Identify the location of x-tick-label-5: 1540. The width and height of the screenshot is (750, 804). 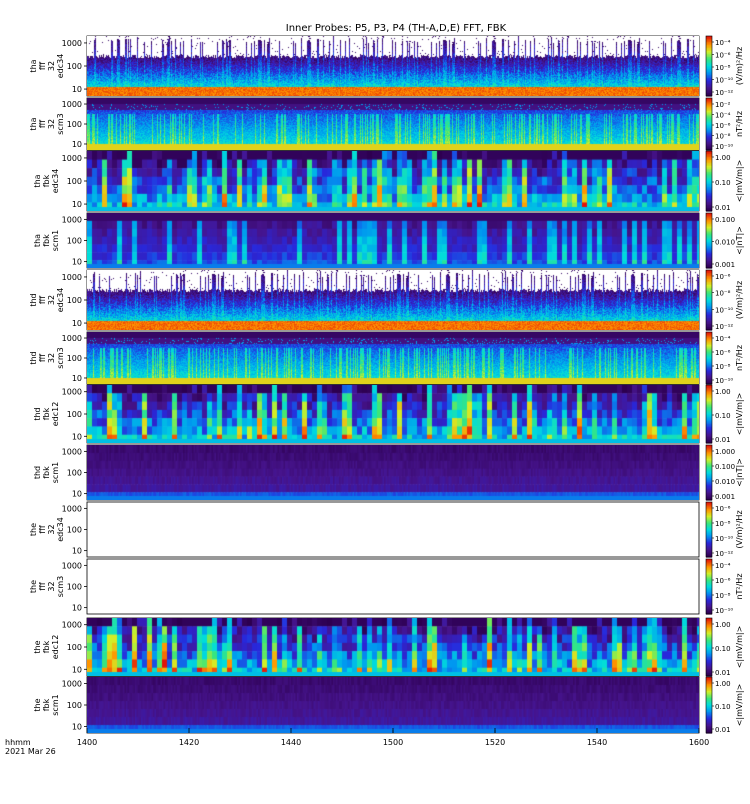
(597, 742).